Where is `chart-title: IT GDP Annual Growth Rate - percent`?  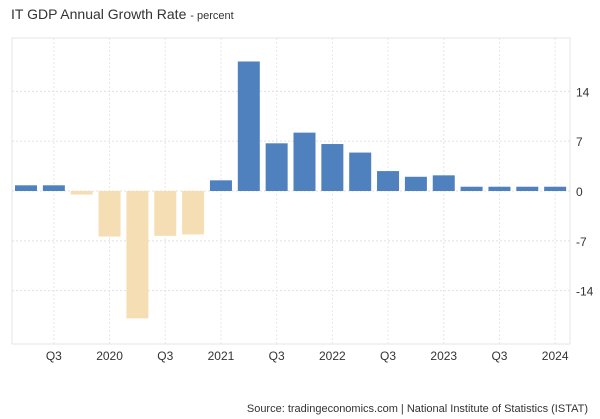
chart-title: IT GDP Annual Growth Rate - percent is located at coordinates (122, 14).